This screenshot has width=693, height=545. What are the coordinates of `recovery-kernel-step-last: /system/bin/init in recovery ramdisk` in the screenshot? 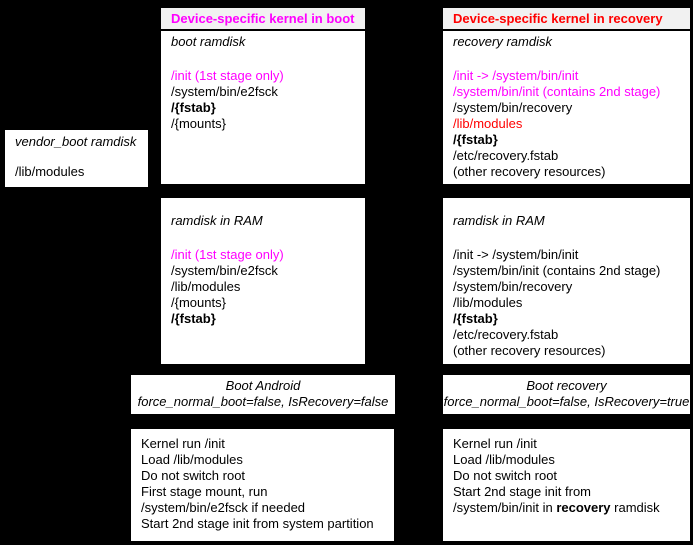 It's located at (566, 508).